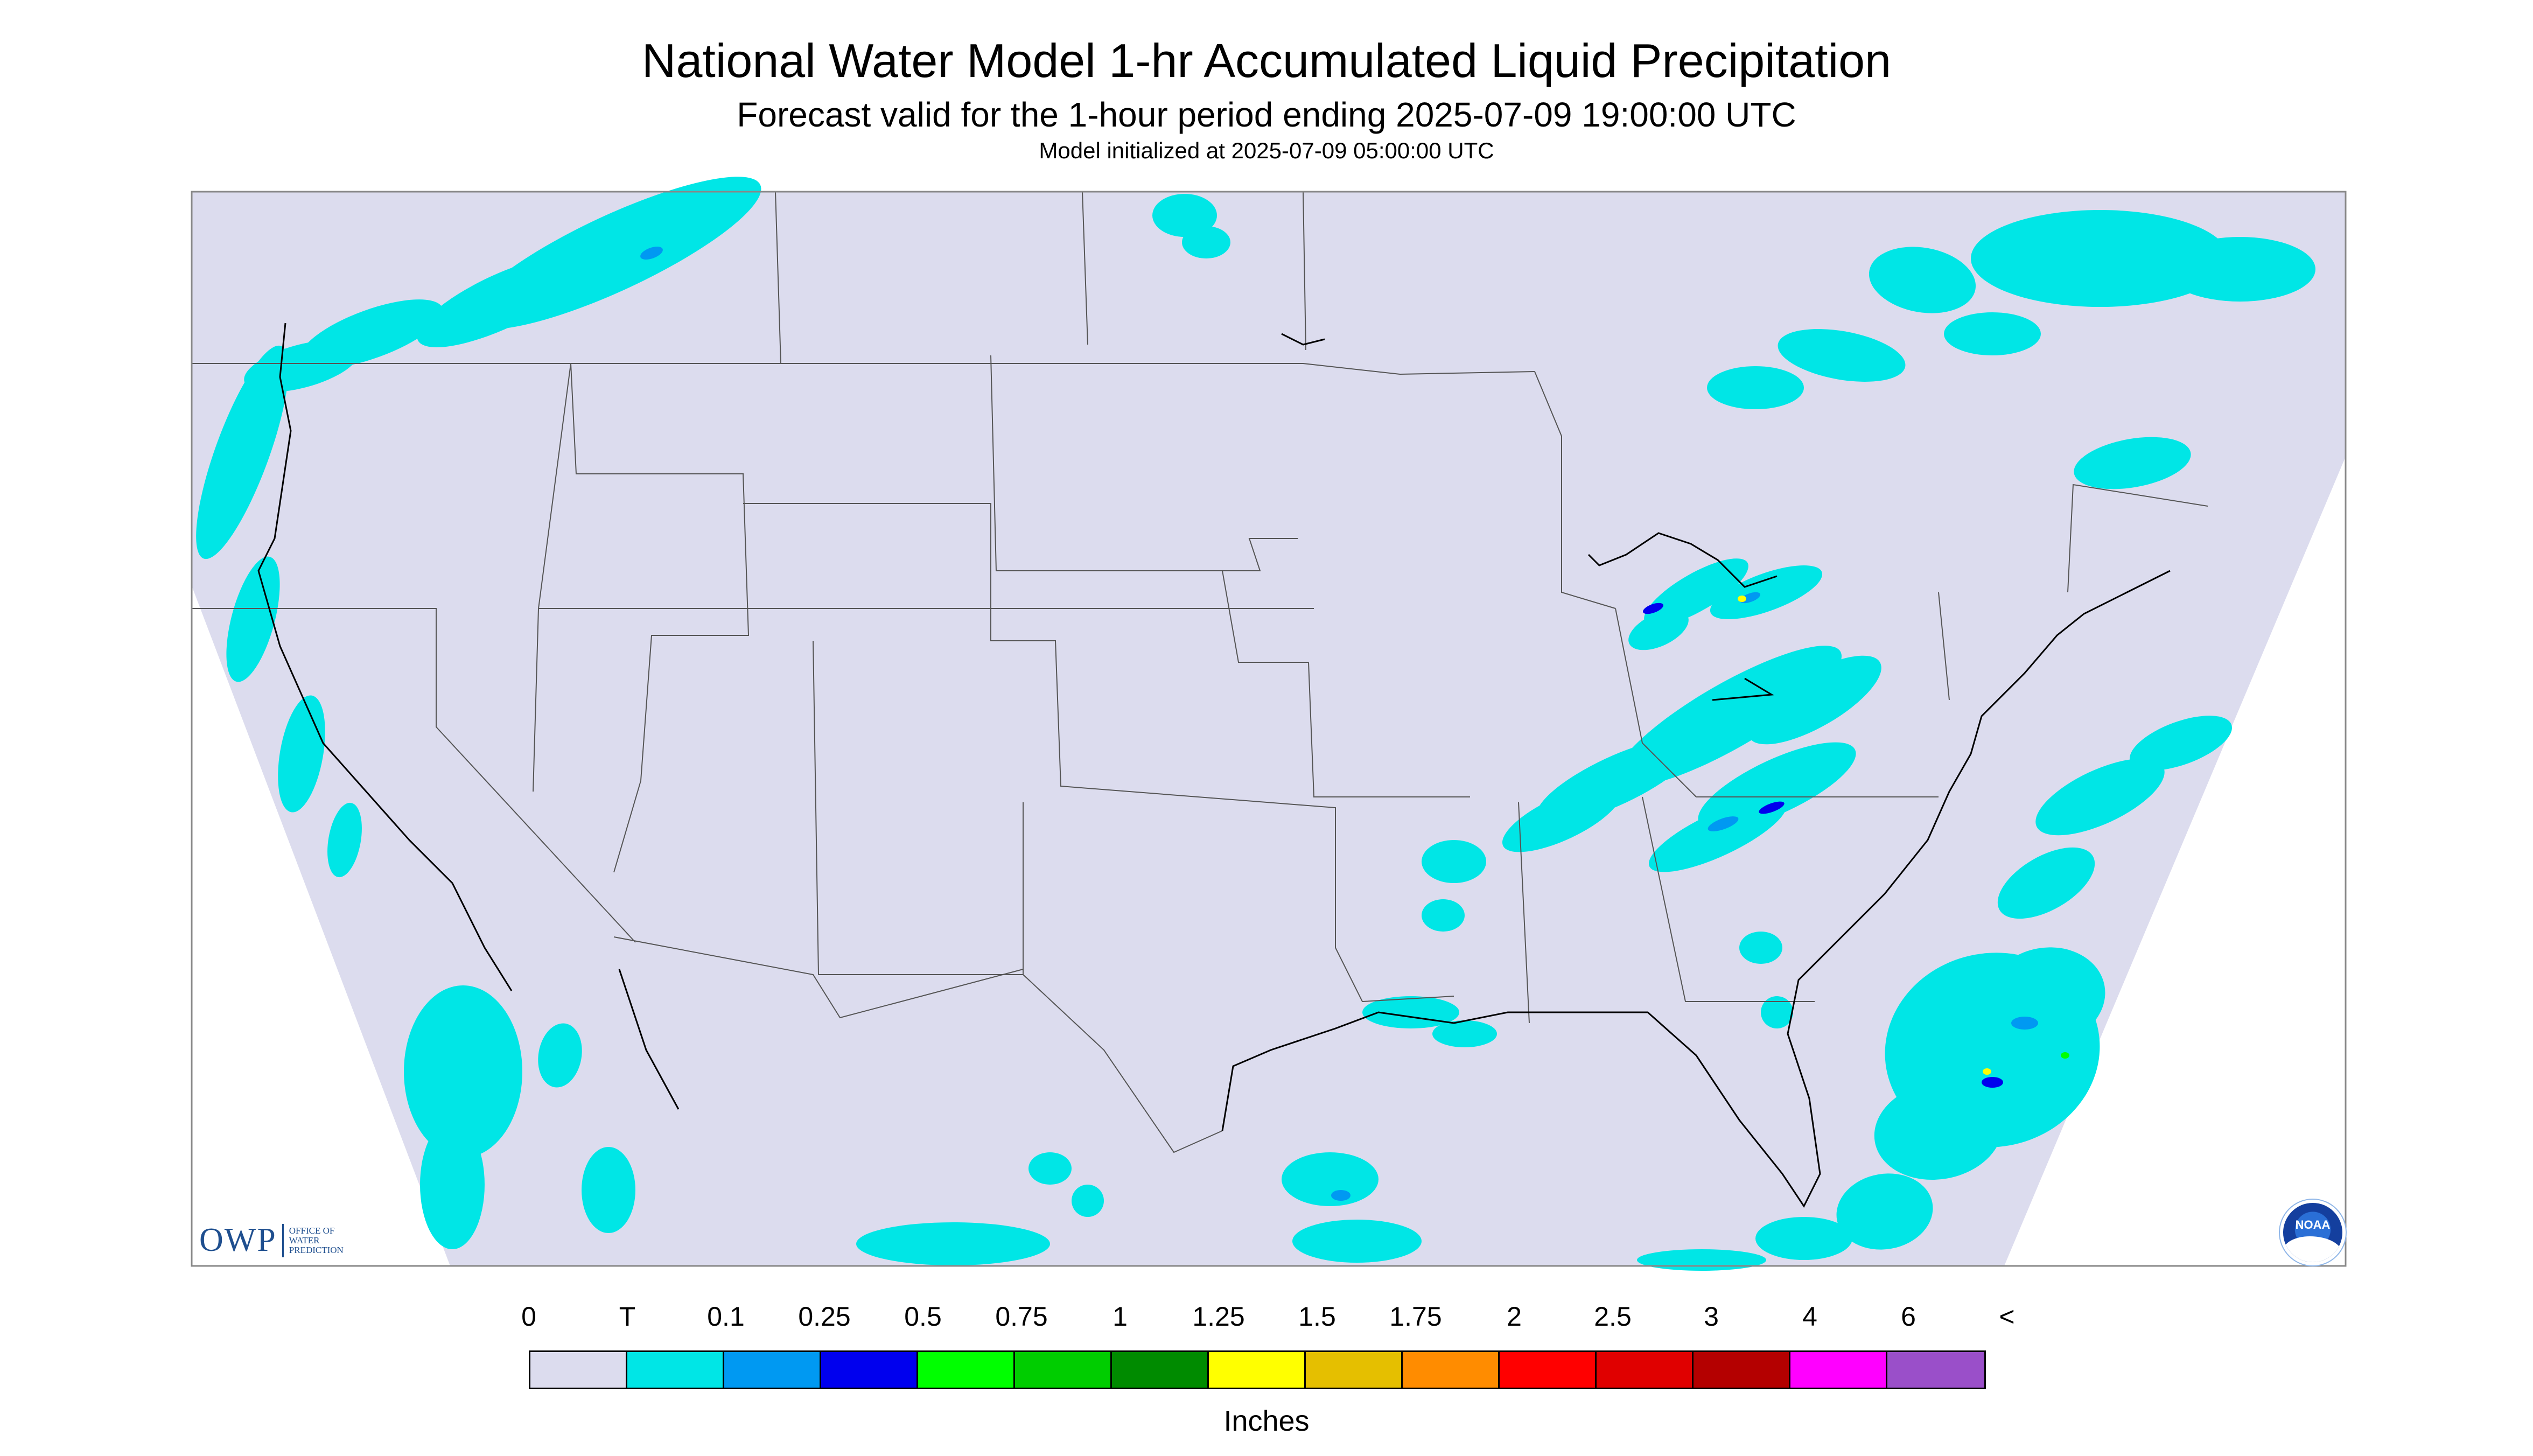 The image size is (2533, 1456). What do you see at coordinates (2313, 1224) in the screenshot?
I see `noaa-logo-text: NOAA` at bounding box center [2313, 1224].